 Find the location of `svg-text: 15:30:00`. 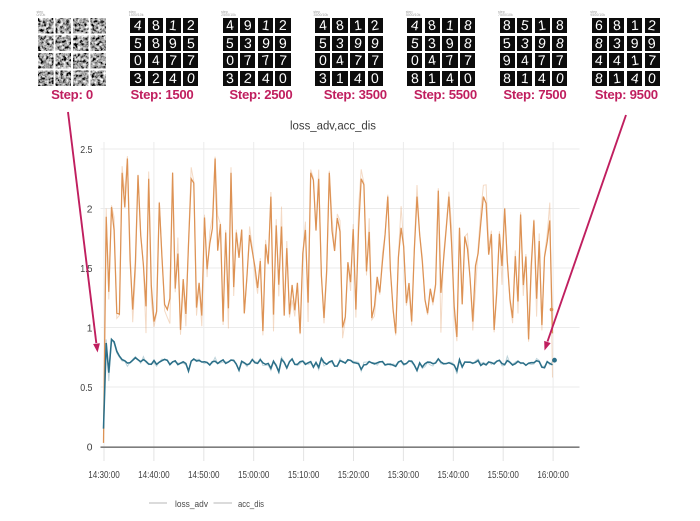

svg-text: 15:30:00 is located at coordinates (404, 475).